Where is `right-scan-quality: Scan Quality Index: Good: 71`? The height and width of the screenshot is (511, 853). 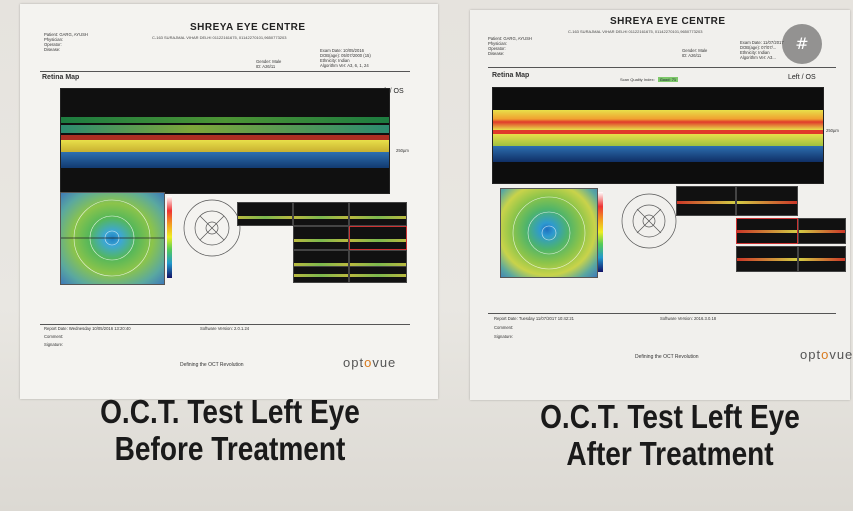
right-scan-quality: Scan Quality Index: Good: 71 is located at coordinates (649, 79).